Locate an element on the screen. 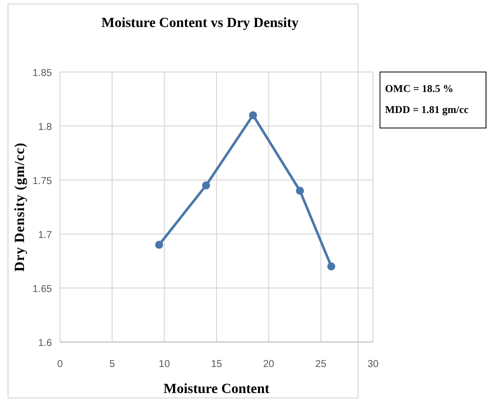  x-tick-label: 20 is located at coordinates (269, 364).